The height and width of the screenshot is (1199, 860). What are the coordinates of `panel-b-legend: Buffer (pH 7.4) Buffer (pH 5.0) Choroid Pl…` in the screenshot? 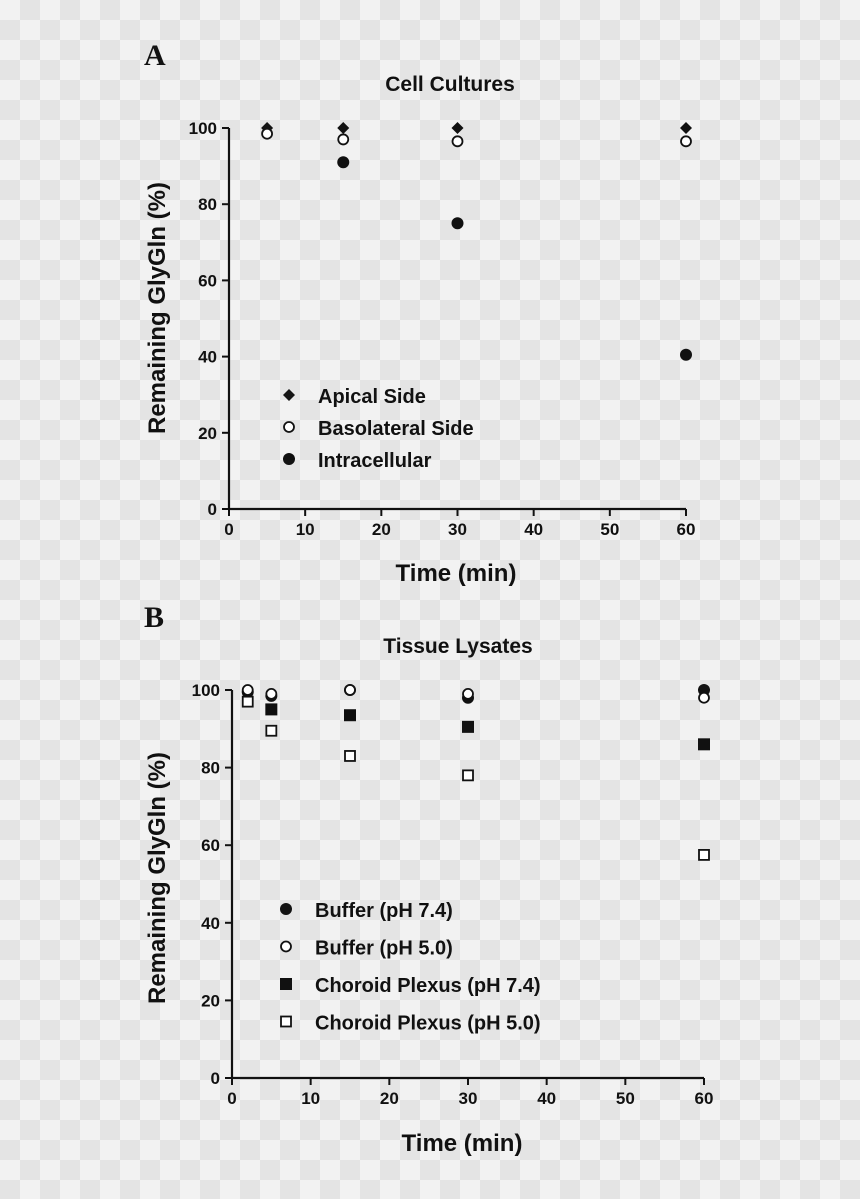 It's located at (410, 967).